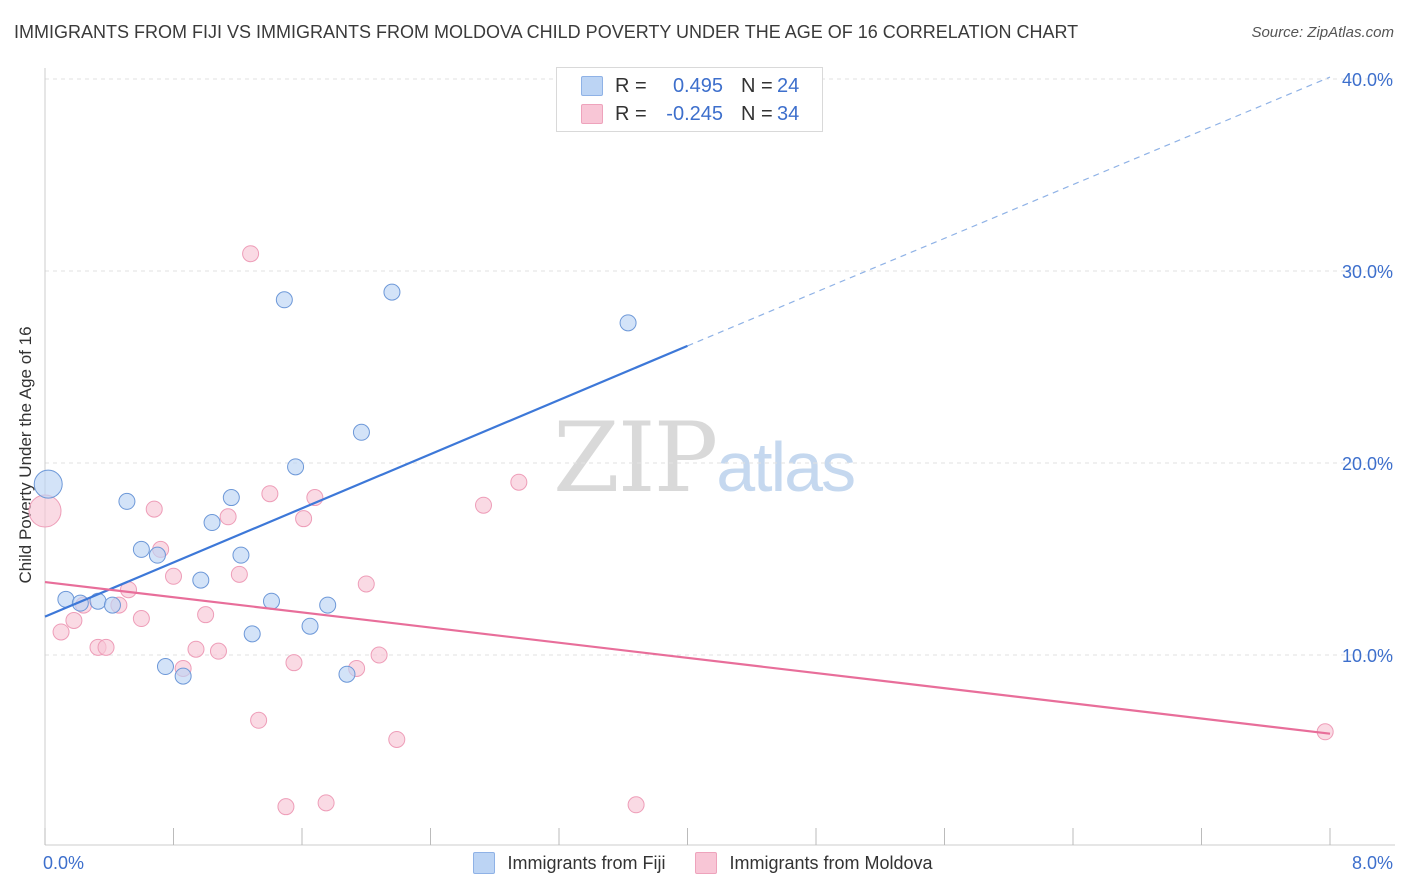 The image size is (1406, 892). I want to click on legend-r-value: -0.245, so click(694, 113).